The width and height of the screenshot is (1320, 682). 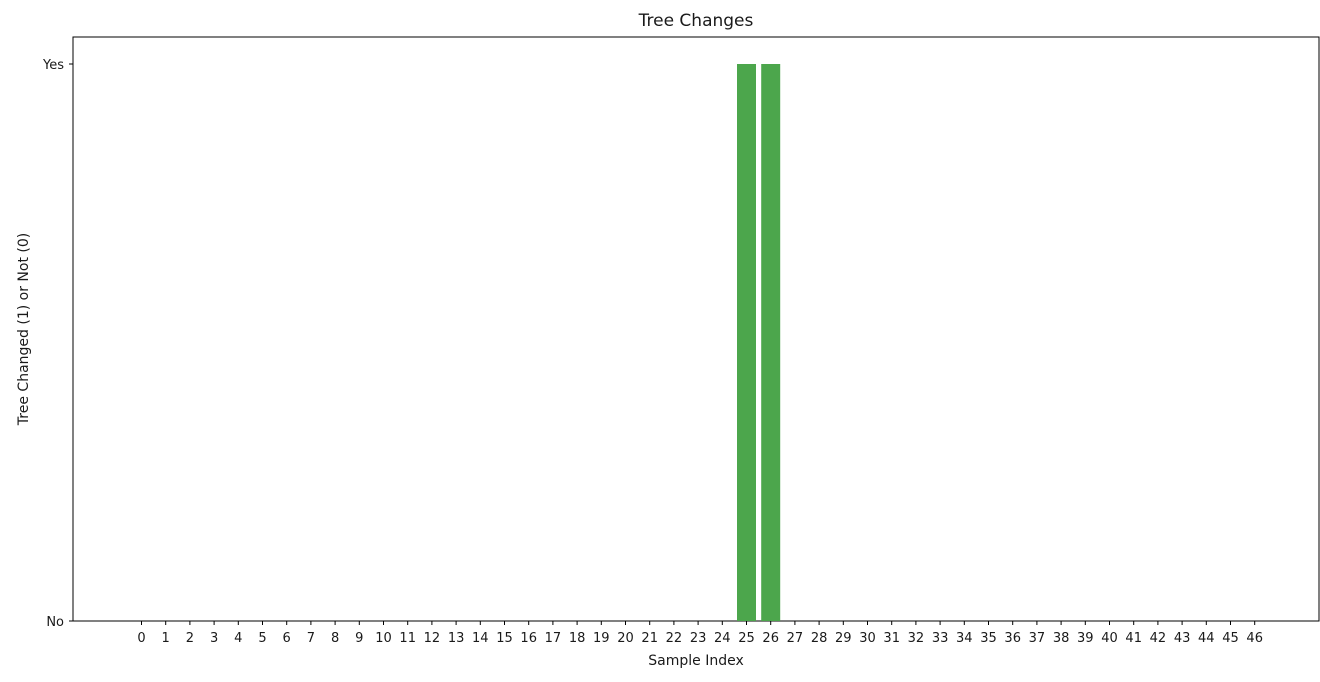 I want to click on x-tick-label-5: 5, so click(x=262, y=638).